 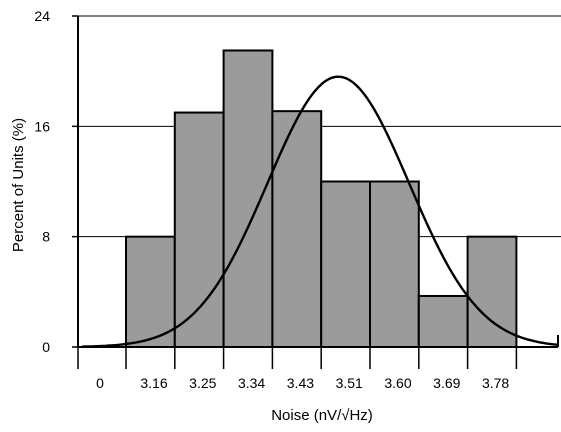 What do you see at coordinates (346, 264) in the screenshot?
I see `bar-3.51` at bounding box center [346, 264].